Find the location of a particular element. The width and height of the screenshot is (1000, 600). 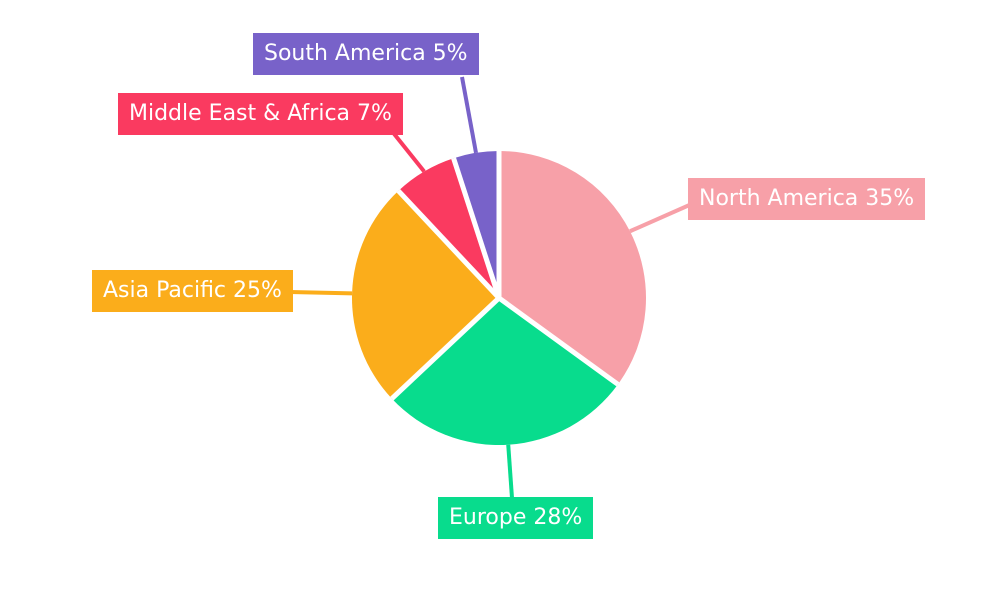

slice-label-europe: Europe 28% is located at coordinates (516, 518).